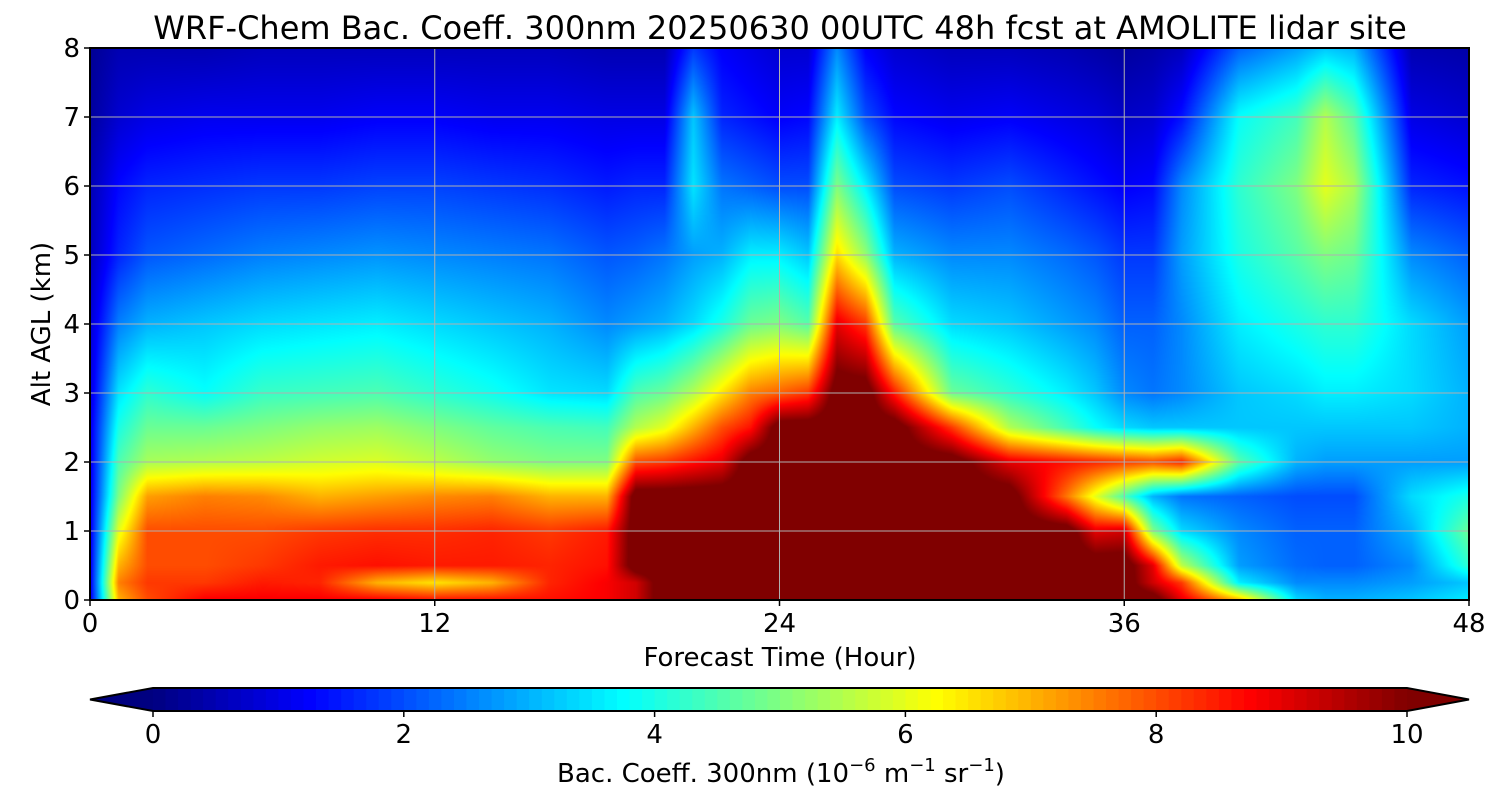 The width and height of the screenshot is (1500, 800). Describe the element at coordinates (1468, 624) in the screenshot. I see `x-tick-label: 48` at that location.